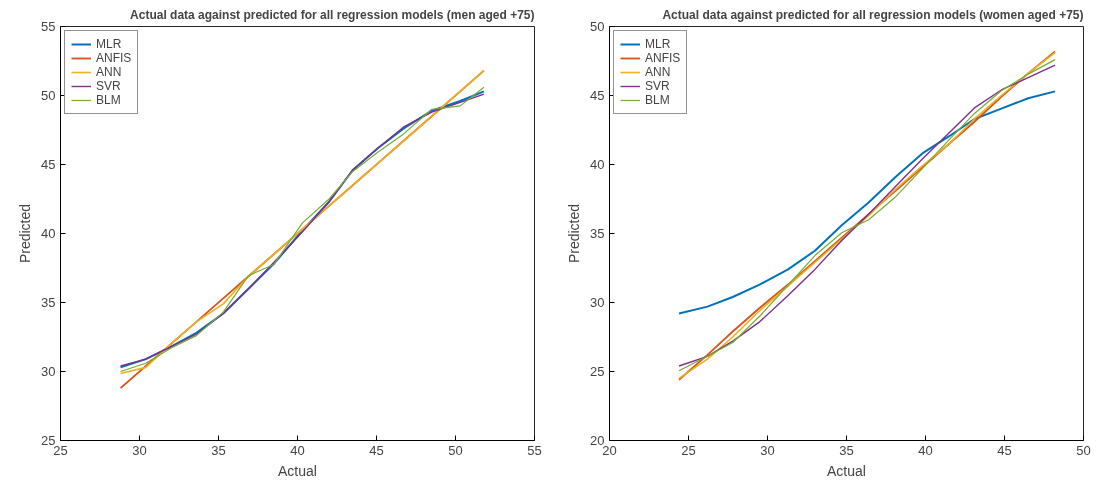  I want to click on x-tick-label: 25, so click(688, 450).